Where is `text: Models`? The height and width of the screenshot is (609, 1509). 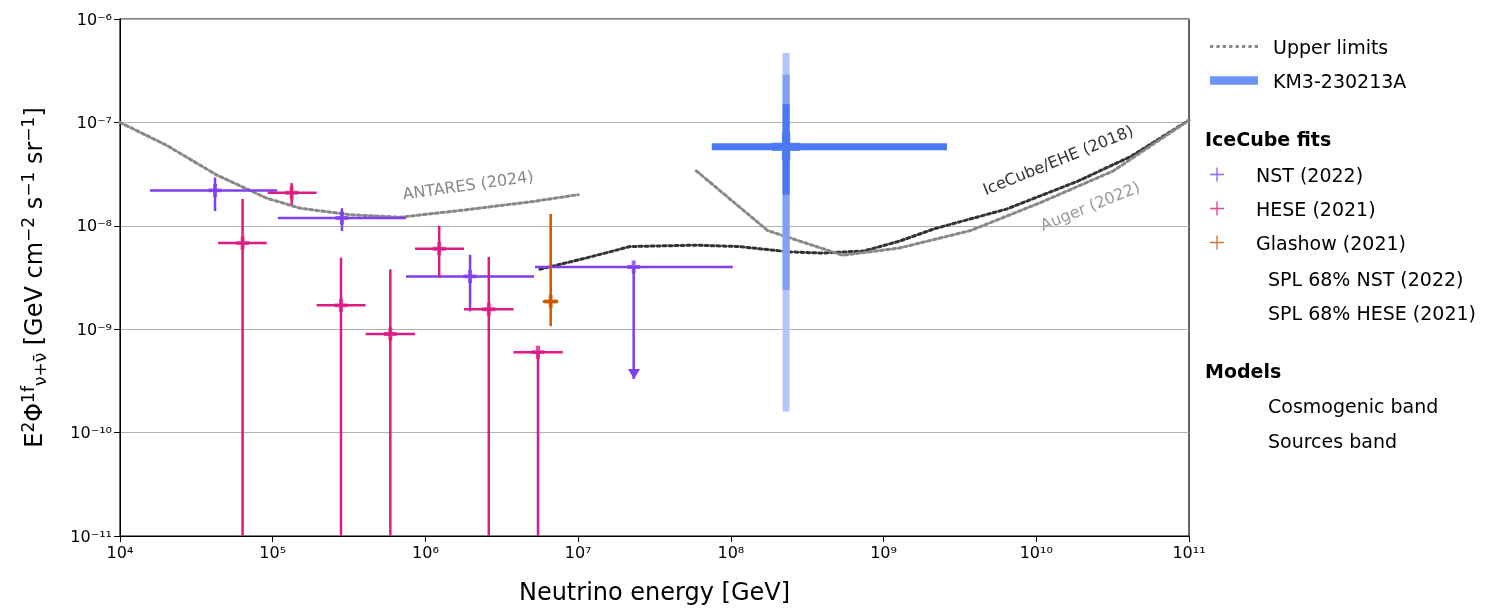
text: Models is located at coordinates (1243, 371).